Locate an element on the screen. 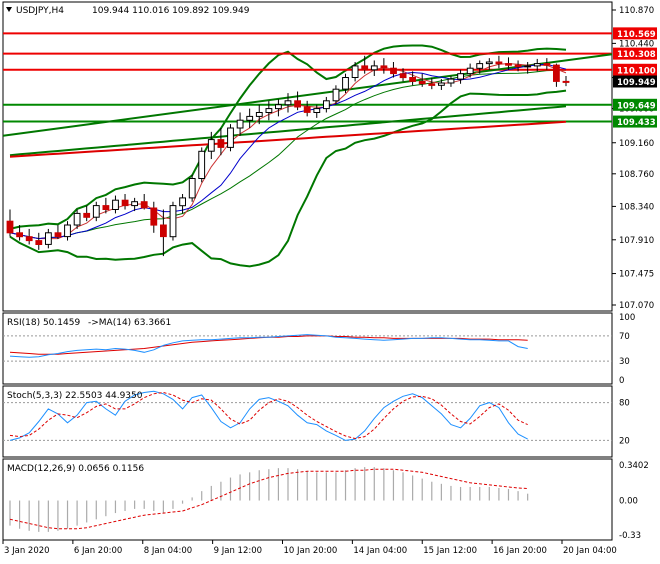  level-tag-110-569: 110.569 is located at coordinates (636, 35).